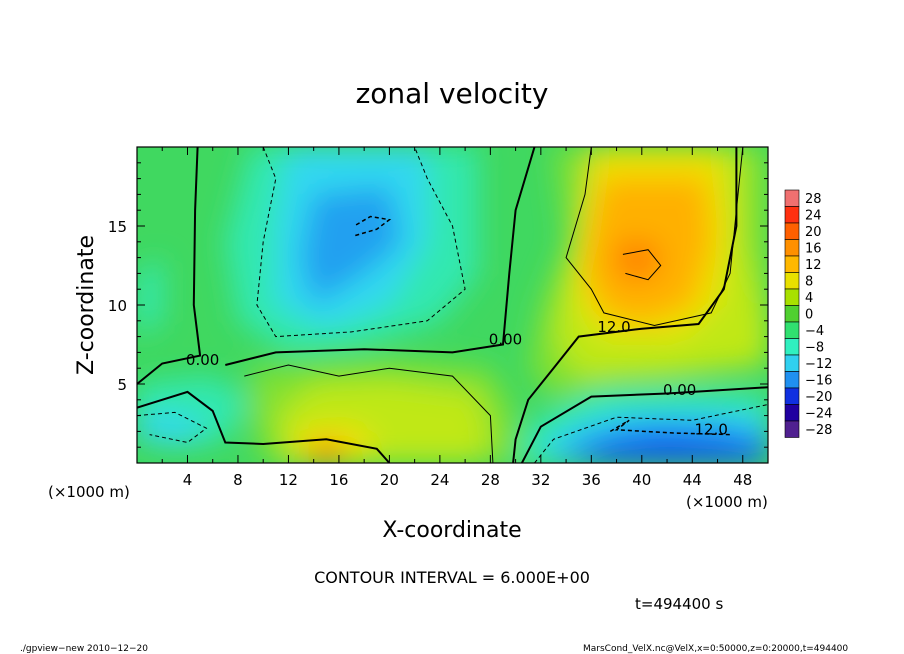 The width and height of the screenshot is (904, 654). What do you see at coordinates (86, 305) in the screenshot?
I see `y-axis-label: Z-coordinate` at bounding box center [86, 305].